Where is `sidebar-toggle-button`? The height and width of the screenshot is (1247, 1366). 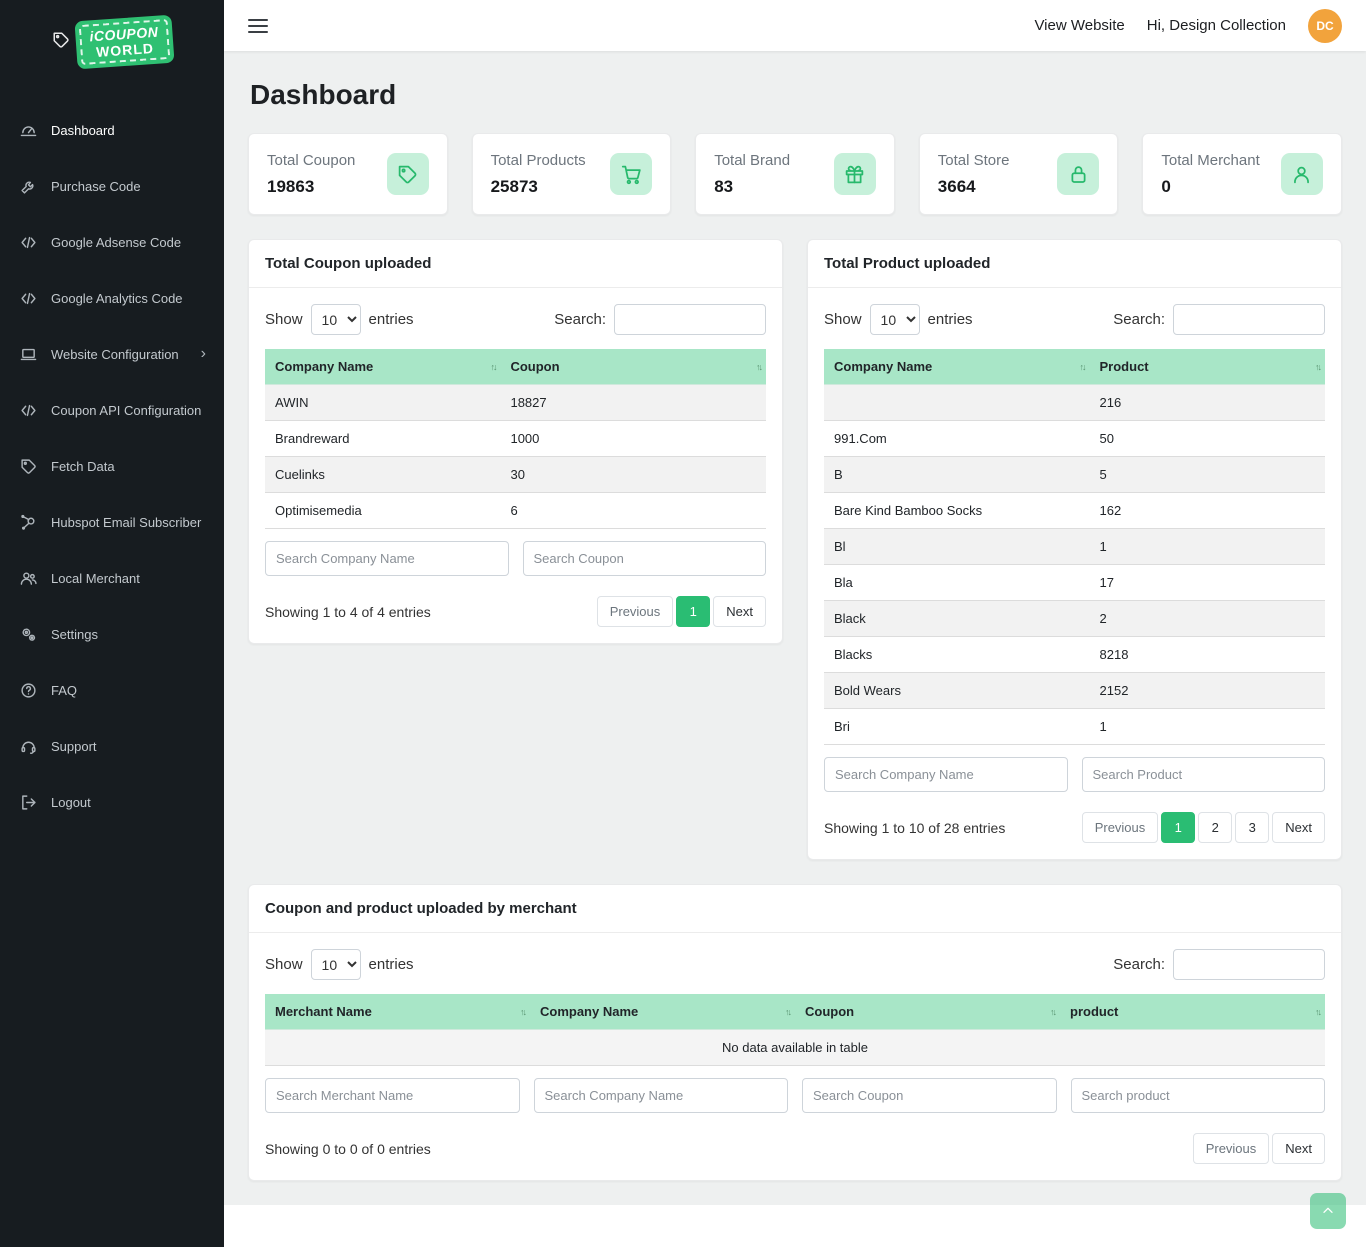
sidebar-toggle-button is located at coordinates (258, 25).